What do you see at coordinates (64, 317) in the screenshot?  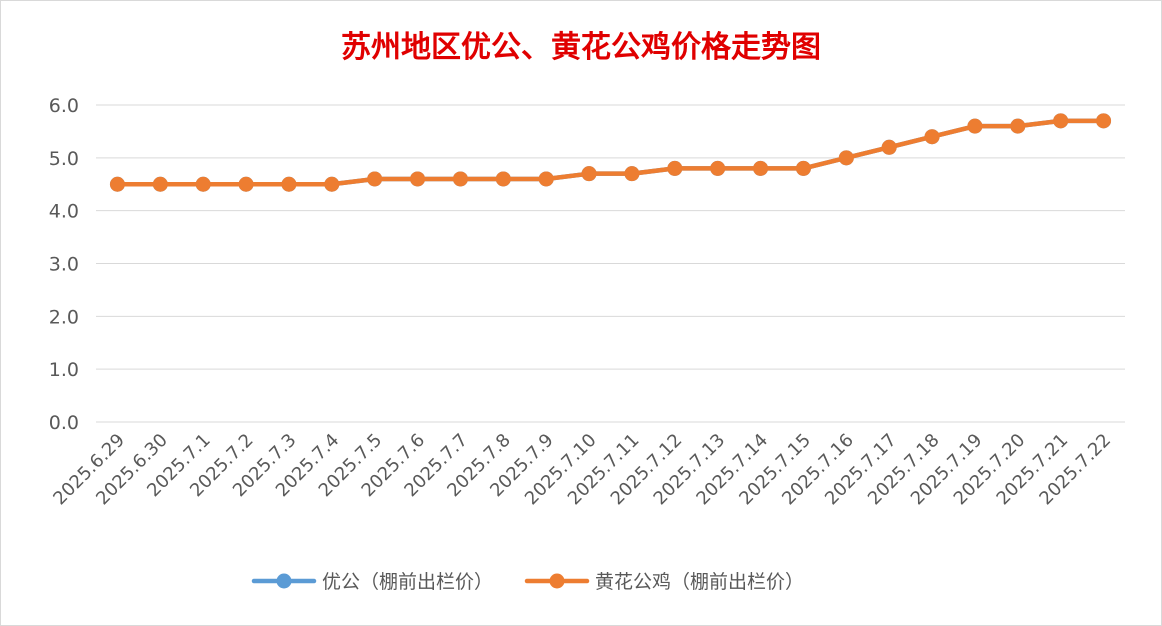 I see `y-tick-label: 2.0` at bounding box center [64, 317].